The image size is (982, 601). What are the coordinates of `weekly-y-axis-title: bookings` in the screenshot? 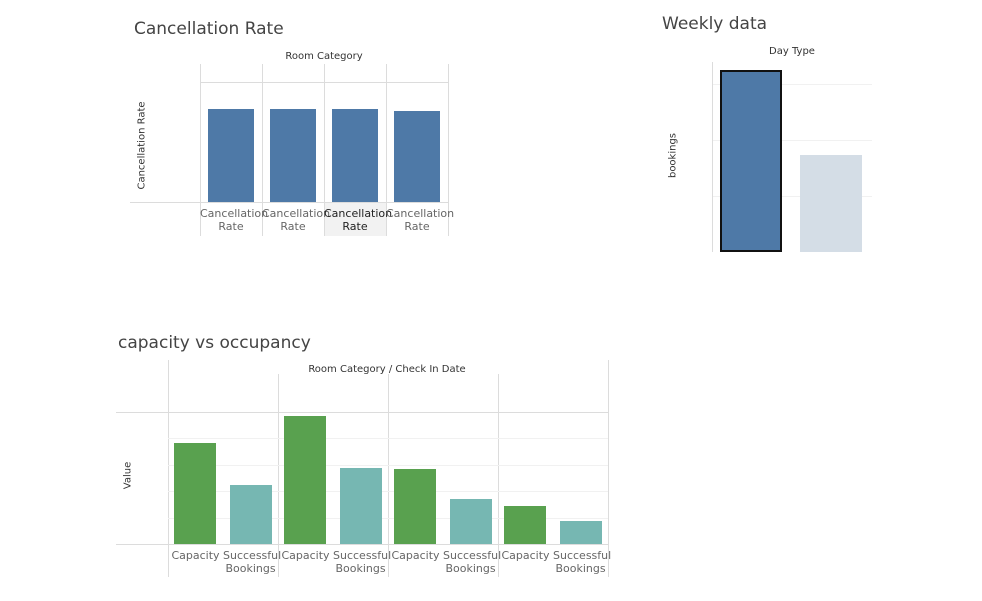 It's located at (673, 155).